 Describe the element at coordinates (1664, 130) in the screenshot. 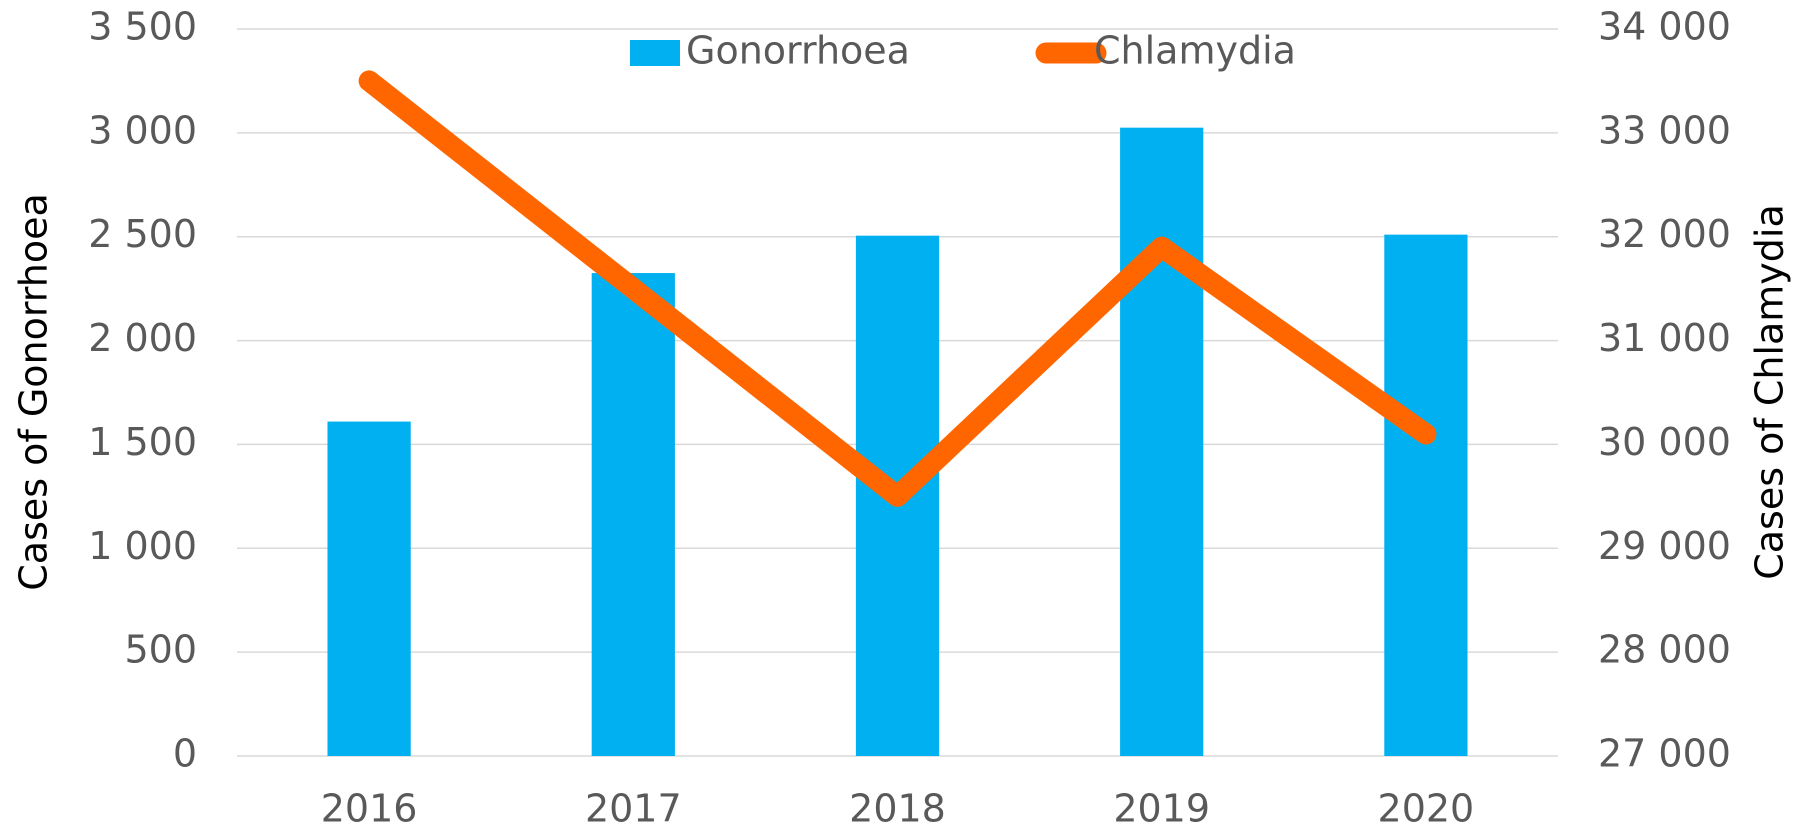

I see `y2-tick-label: 33 000` at that location.